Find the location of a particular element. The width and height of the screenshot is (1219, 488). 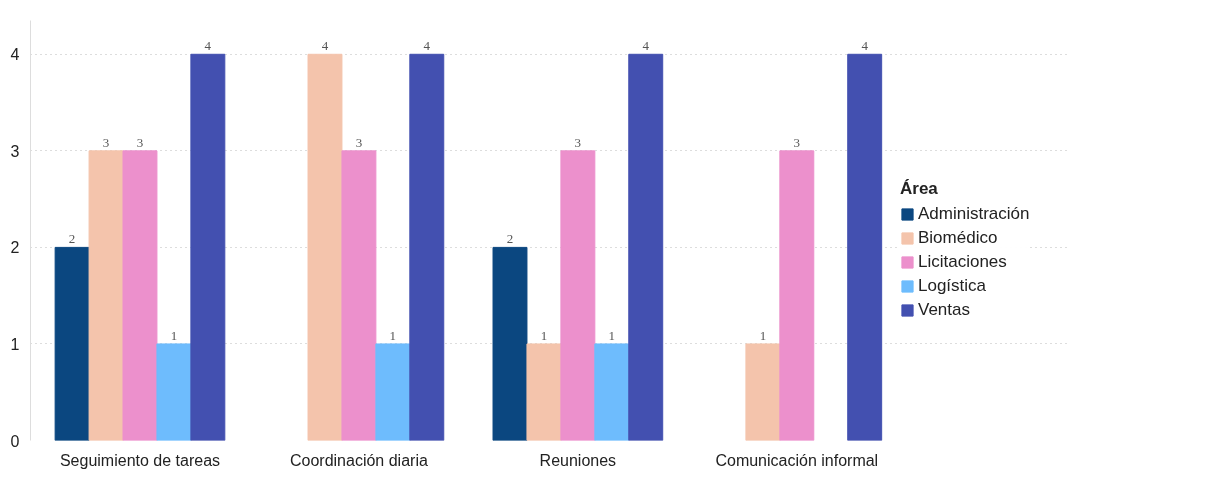

legend-label: Logística is located at coordinates (952, 286).